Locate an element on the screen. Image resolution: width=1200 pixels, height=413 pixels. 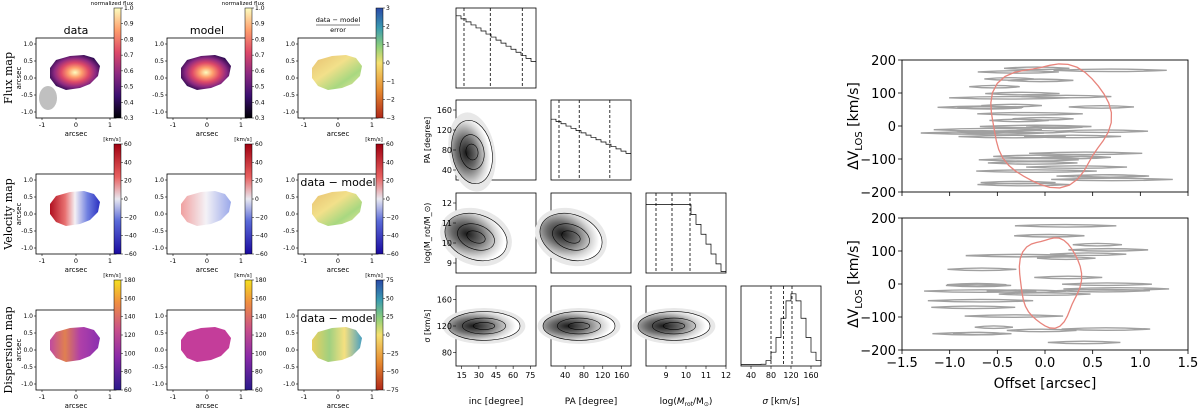
x-tick-label: 80 is located at coordinates (584, 375).